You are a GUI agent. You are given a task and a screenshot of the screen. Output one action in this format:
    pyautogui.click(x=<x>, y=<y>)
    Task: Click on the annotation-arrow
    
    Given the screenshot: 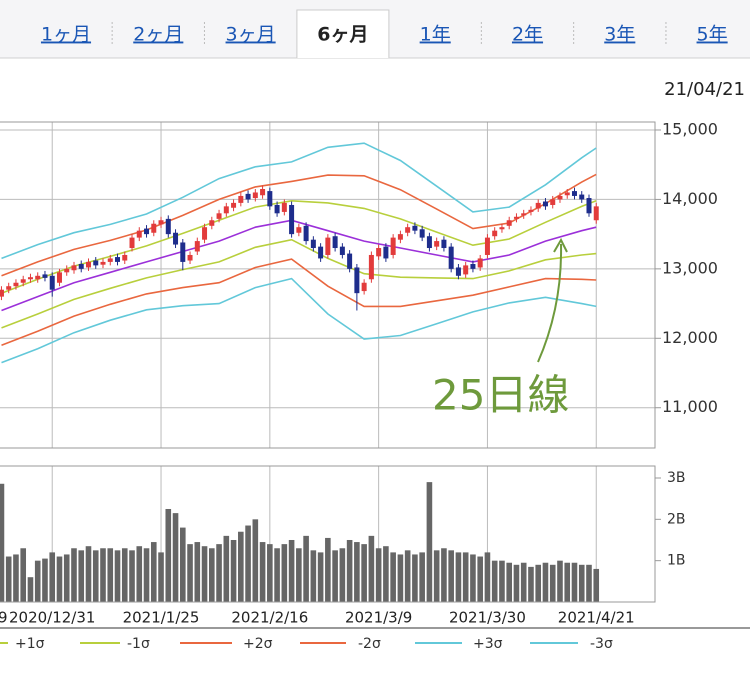 What is the action you would take?
    pyautogui.click(x=550, y=303)
    